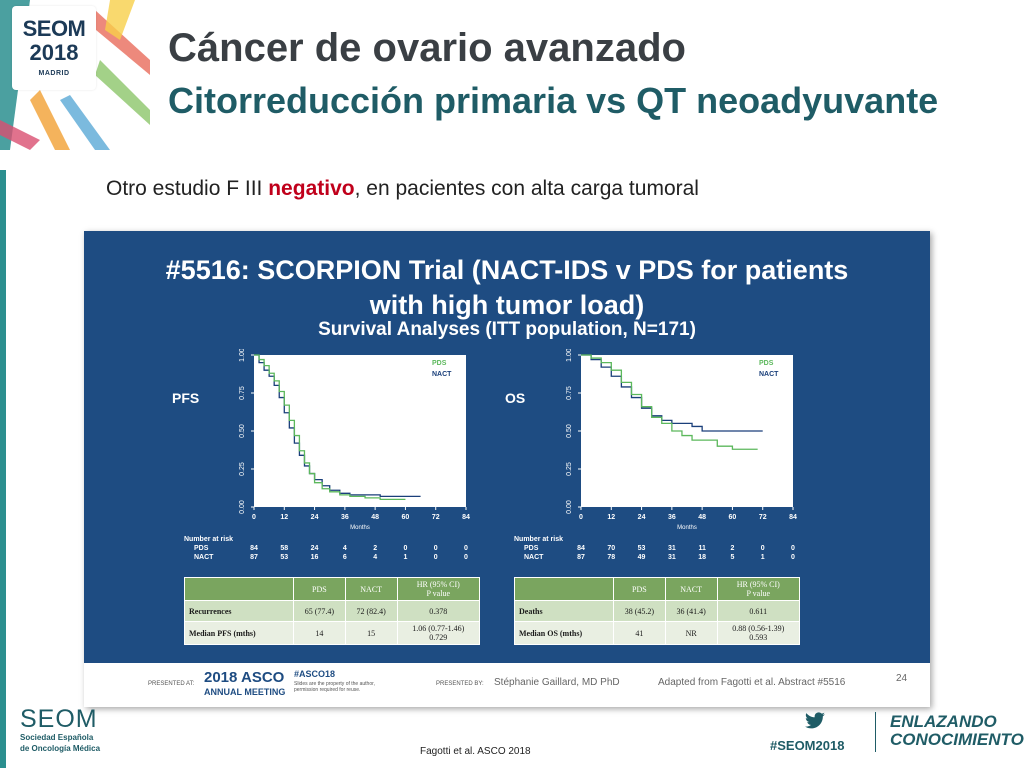 Image resolution: width=1024 pixels, height=768 pixels. Describe the element at coordinates (691, 611) in the screenshot. I see `os-cell: 36 (41.4)` at that location.